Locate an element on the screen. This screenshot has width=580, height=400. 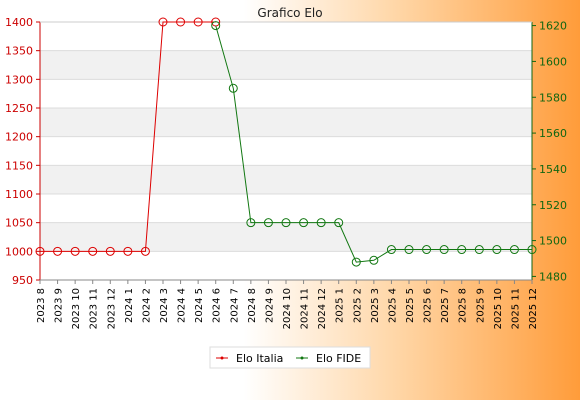
x-tick-label: 2025 4 is located at coordinates (392, 305).